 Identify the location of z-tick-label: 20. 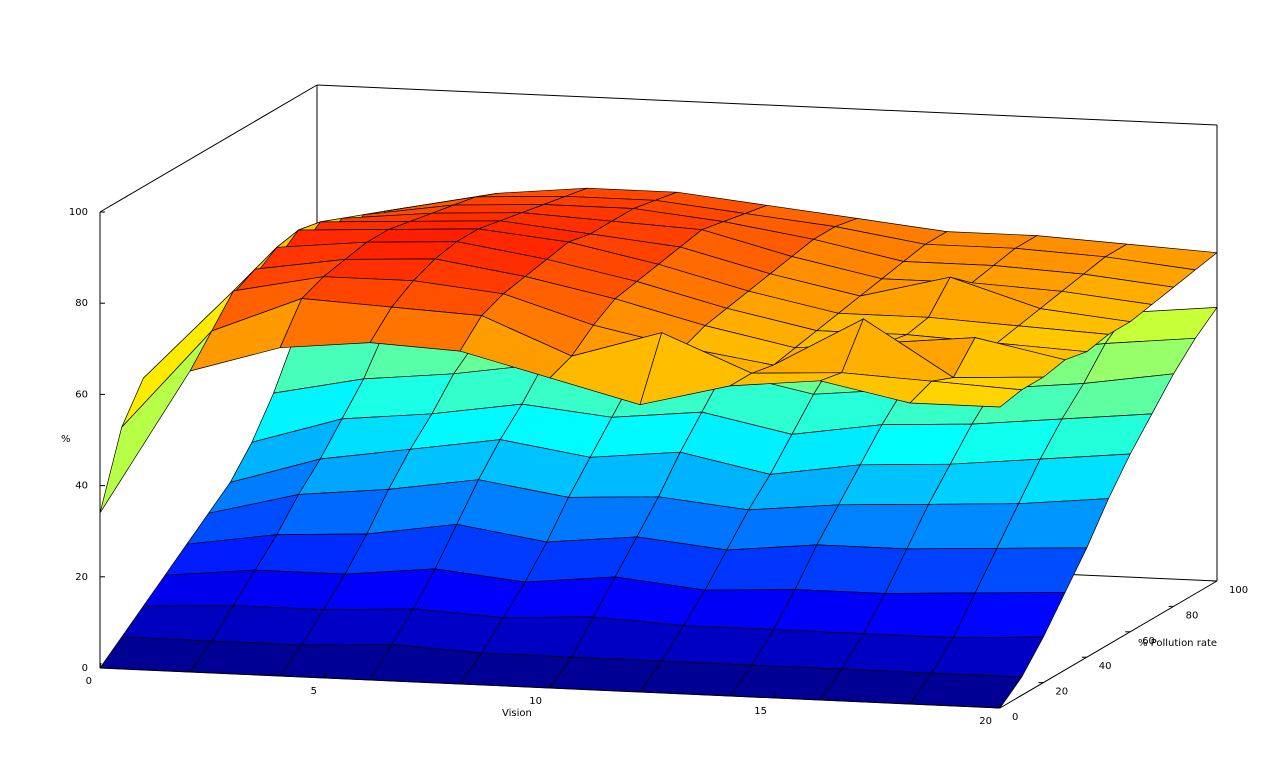
(81, 577).